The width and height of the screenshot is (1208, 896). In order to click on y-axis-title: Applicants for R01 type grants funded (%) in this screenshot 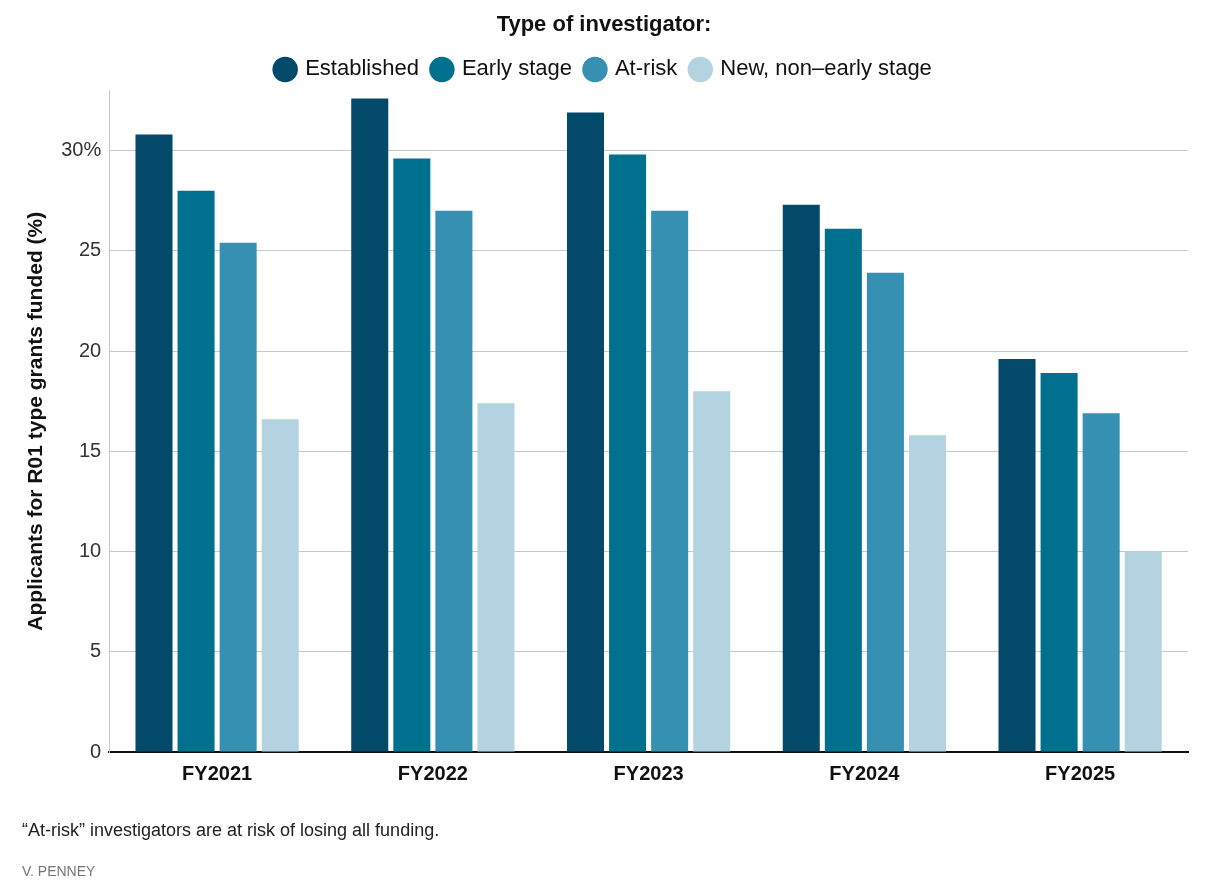, I will do `click(35, 421)`.